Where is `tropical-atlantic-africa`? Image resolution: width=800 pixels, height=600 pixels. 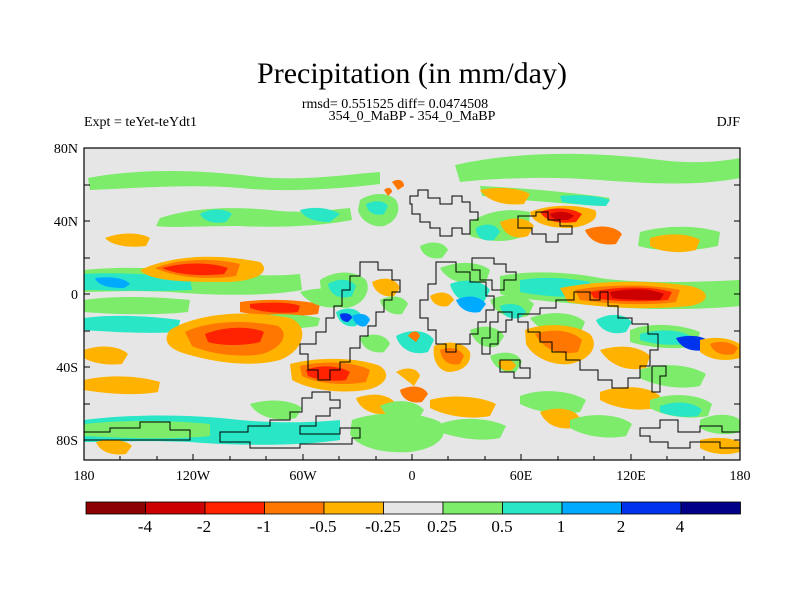 tropical-atlantic-africa is located at coordinates (427, 308).